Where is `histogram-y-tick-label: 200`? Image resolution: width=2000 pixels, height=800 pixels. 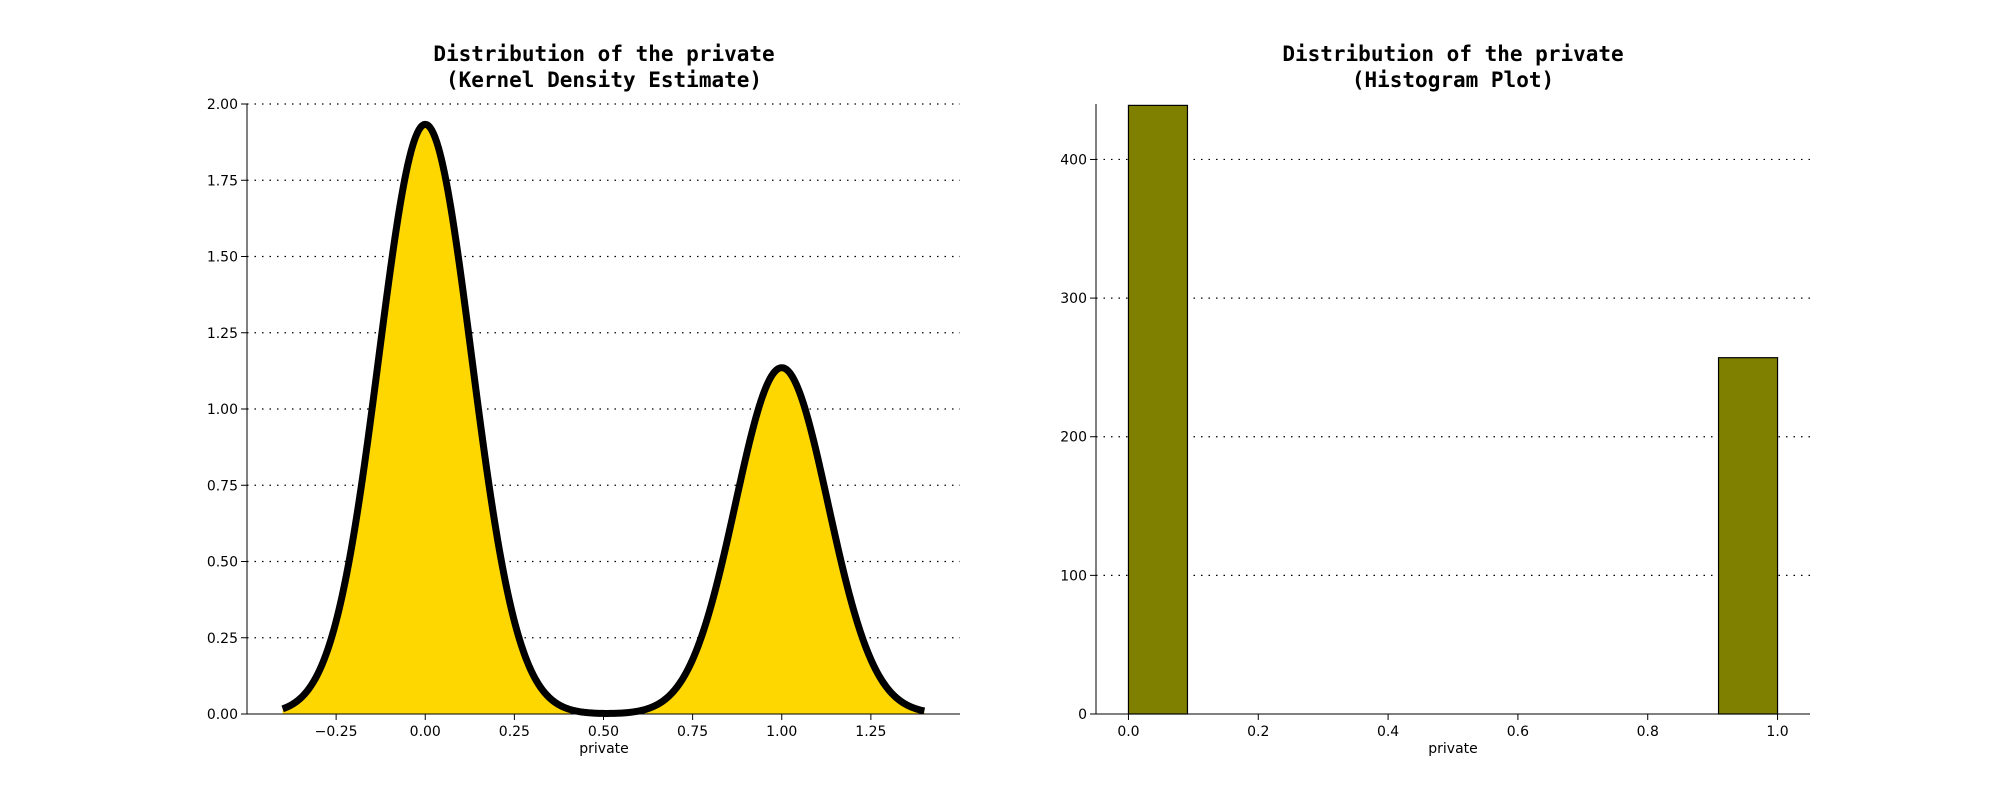 histogram-y-tick-label: 200 is located at coordinates (1073, 438).